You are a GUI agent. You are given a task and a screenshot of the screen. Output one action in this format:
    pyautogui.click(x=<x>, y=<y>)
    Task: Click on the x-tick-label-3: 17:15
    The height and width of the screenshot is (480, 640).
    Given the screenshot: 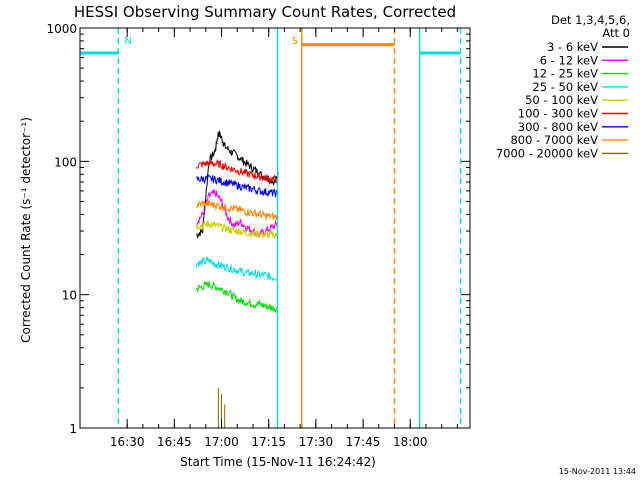 What is the action you would take?
    pyautogui.click(x=268, y=442)
    